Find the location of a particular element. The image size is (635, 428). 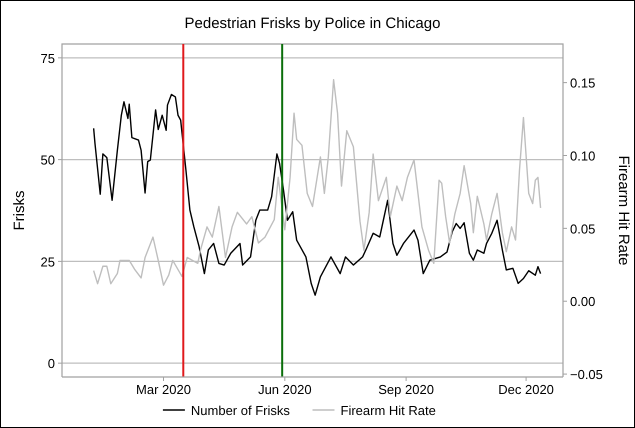

y2-tick-label: 0.10 is located at coordinates (583, 156).